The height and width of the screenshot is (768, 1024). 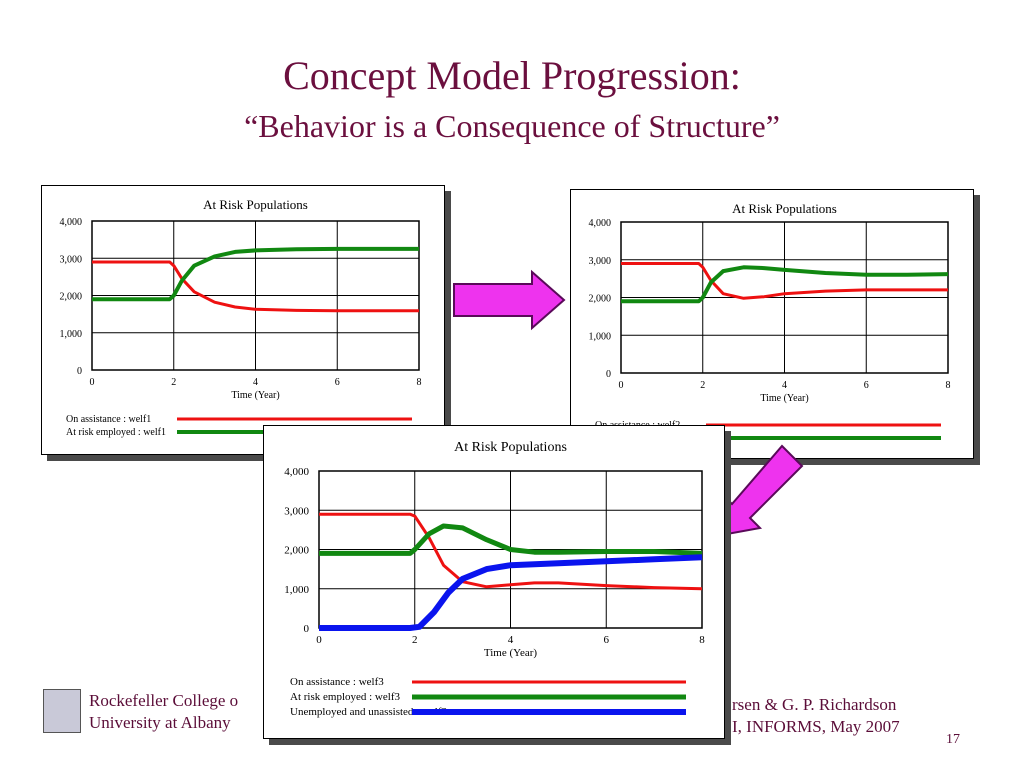 I want to click on slide-title: Concept Model Progression:, so click(x=512, y=75).